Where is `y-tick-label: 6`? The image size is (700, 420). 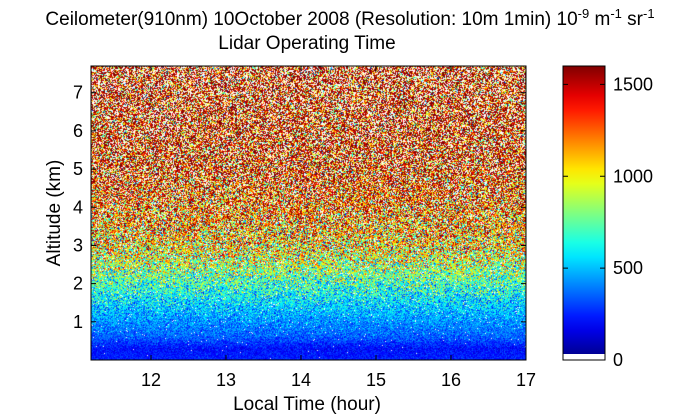
y-tick-label: 6 is located at coordinates (78, 131).